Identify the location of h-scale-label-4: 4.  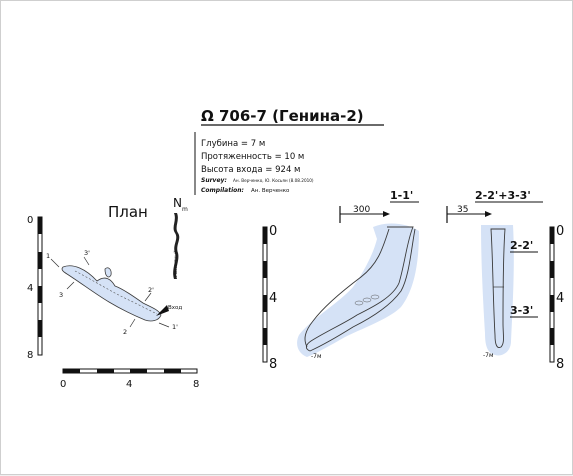
(129, 384).